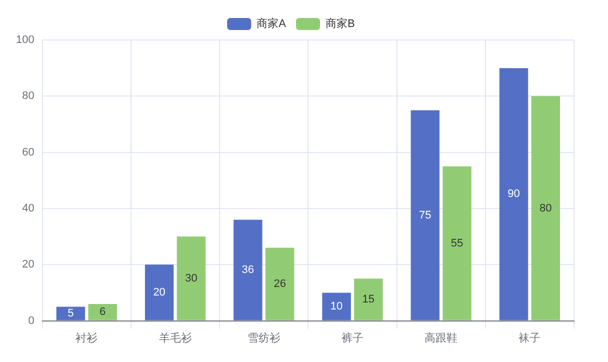 The width and height of the screenshot is (608, 362). I want to click on y-tick-label: 100, so click(25, 40).